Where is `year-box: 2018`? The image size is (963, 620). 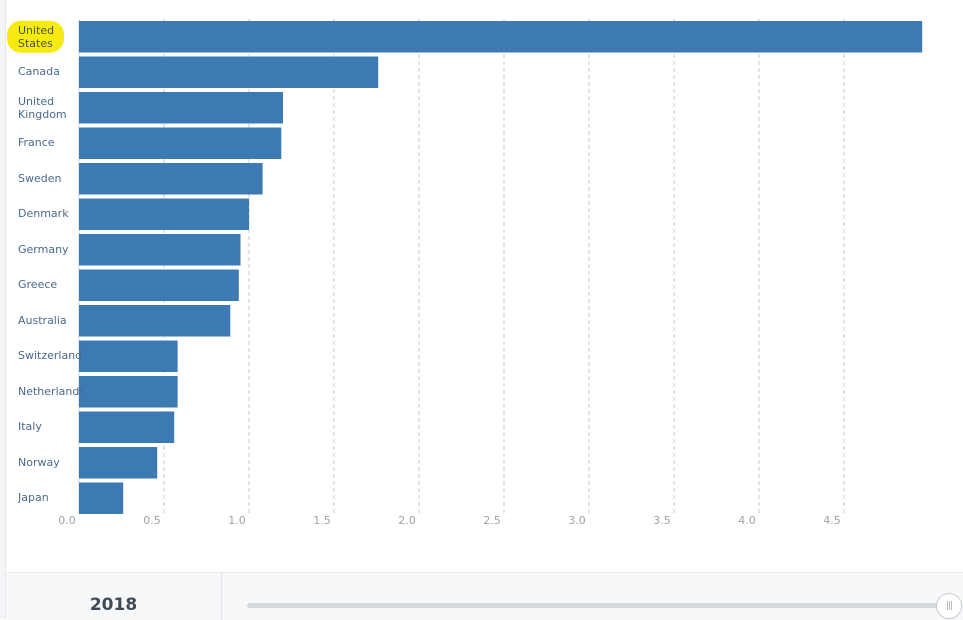
year-box: 2018 is located at coordinates (114, 596).